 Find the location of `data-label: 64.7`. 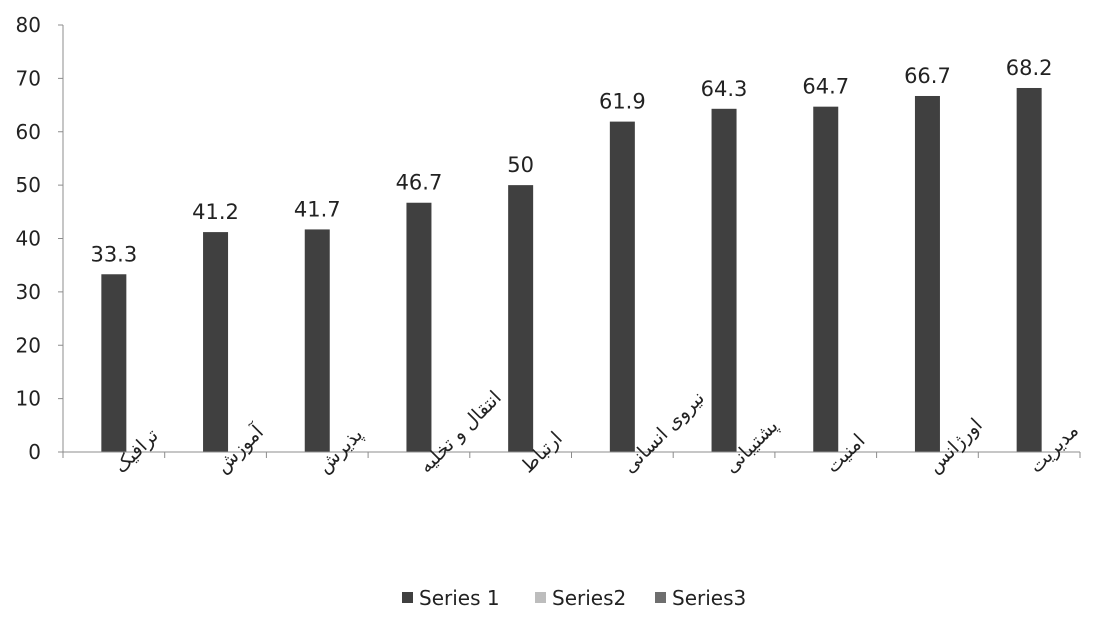

data-label: 64.7 is located at coordinates (825, 87).